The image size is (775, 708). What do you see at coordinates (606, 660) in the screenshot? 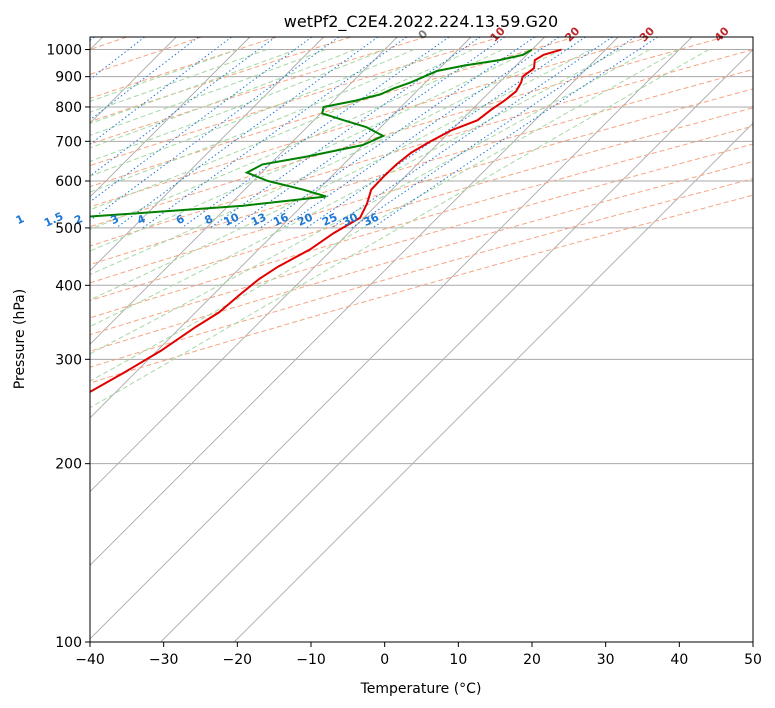
I see `x-tick-label: 30` at bounding box center [606, 660].